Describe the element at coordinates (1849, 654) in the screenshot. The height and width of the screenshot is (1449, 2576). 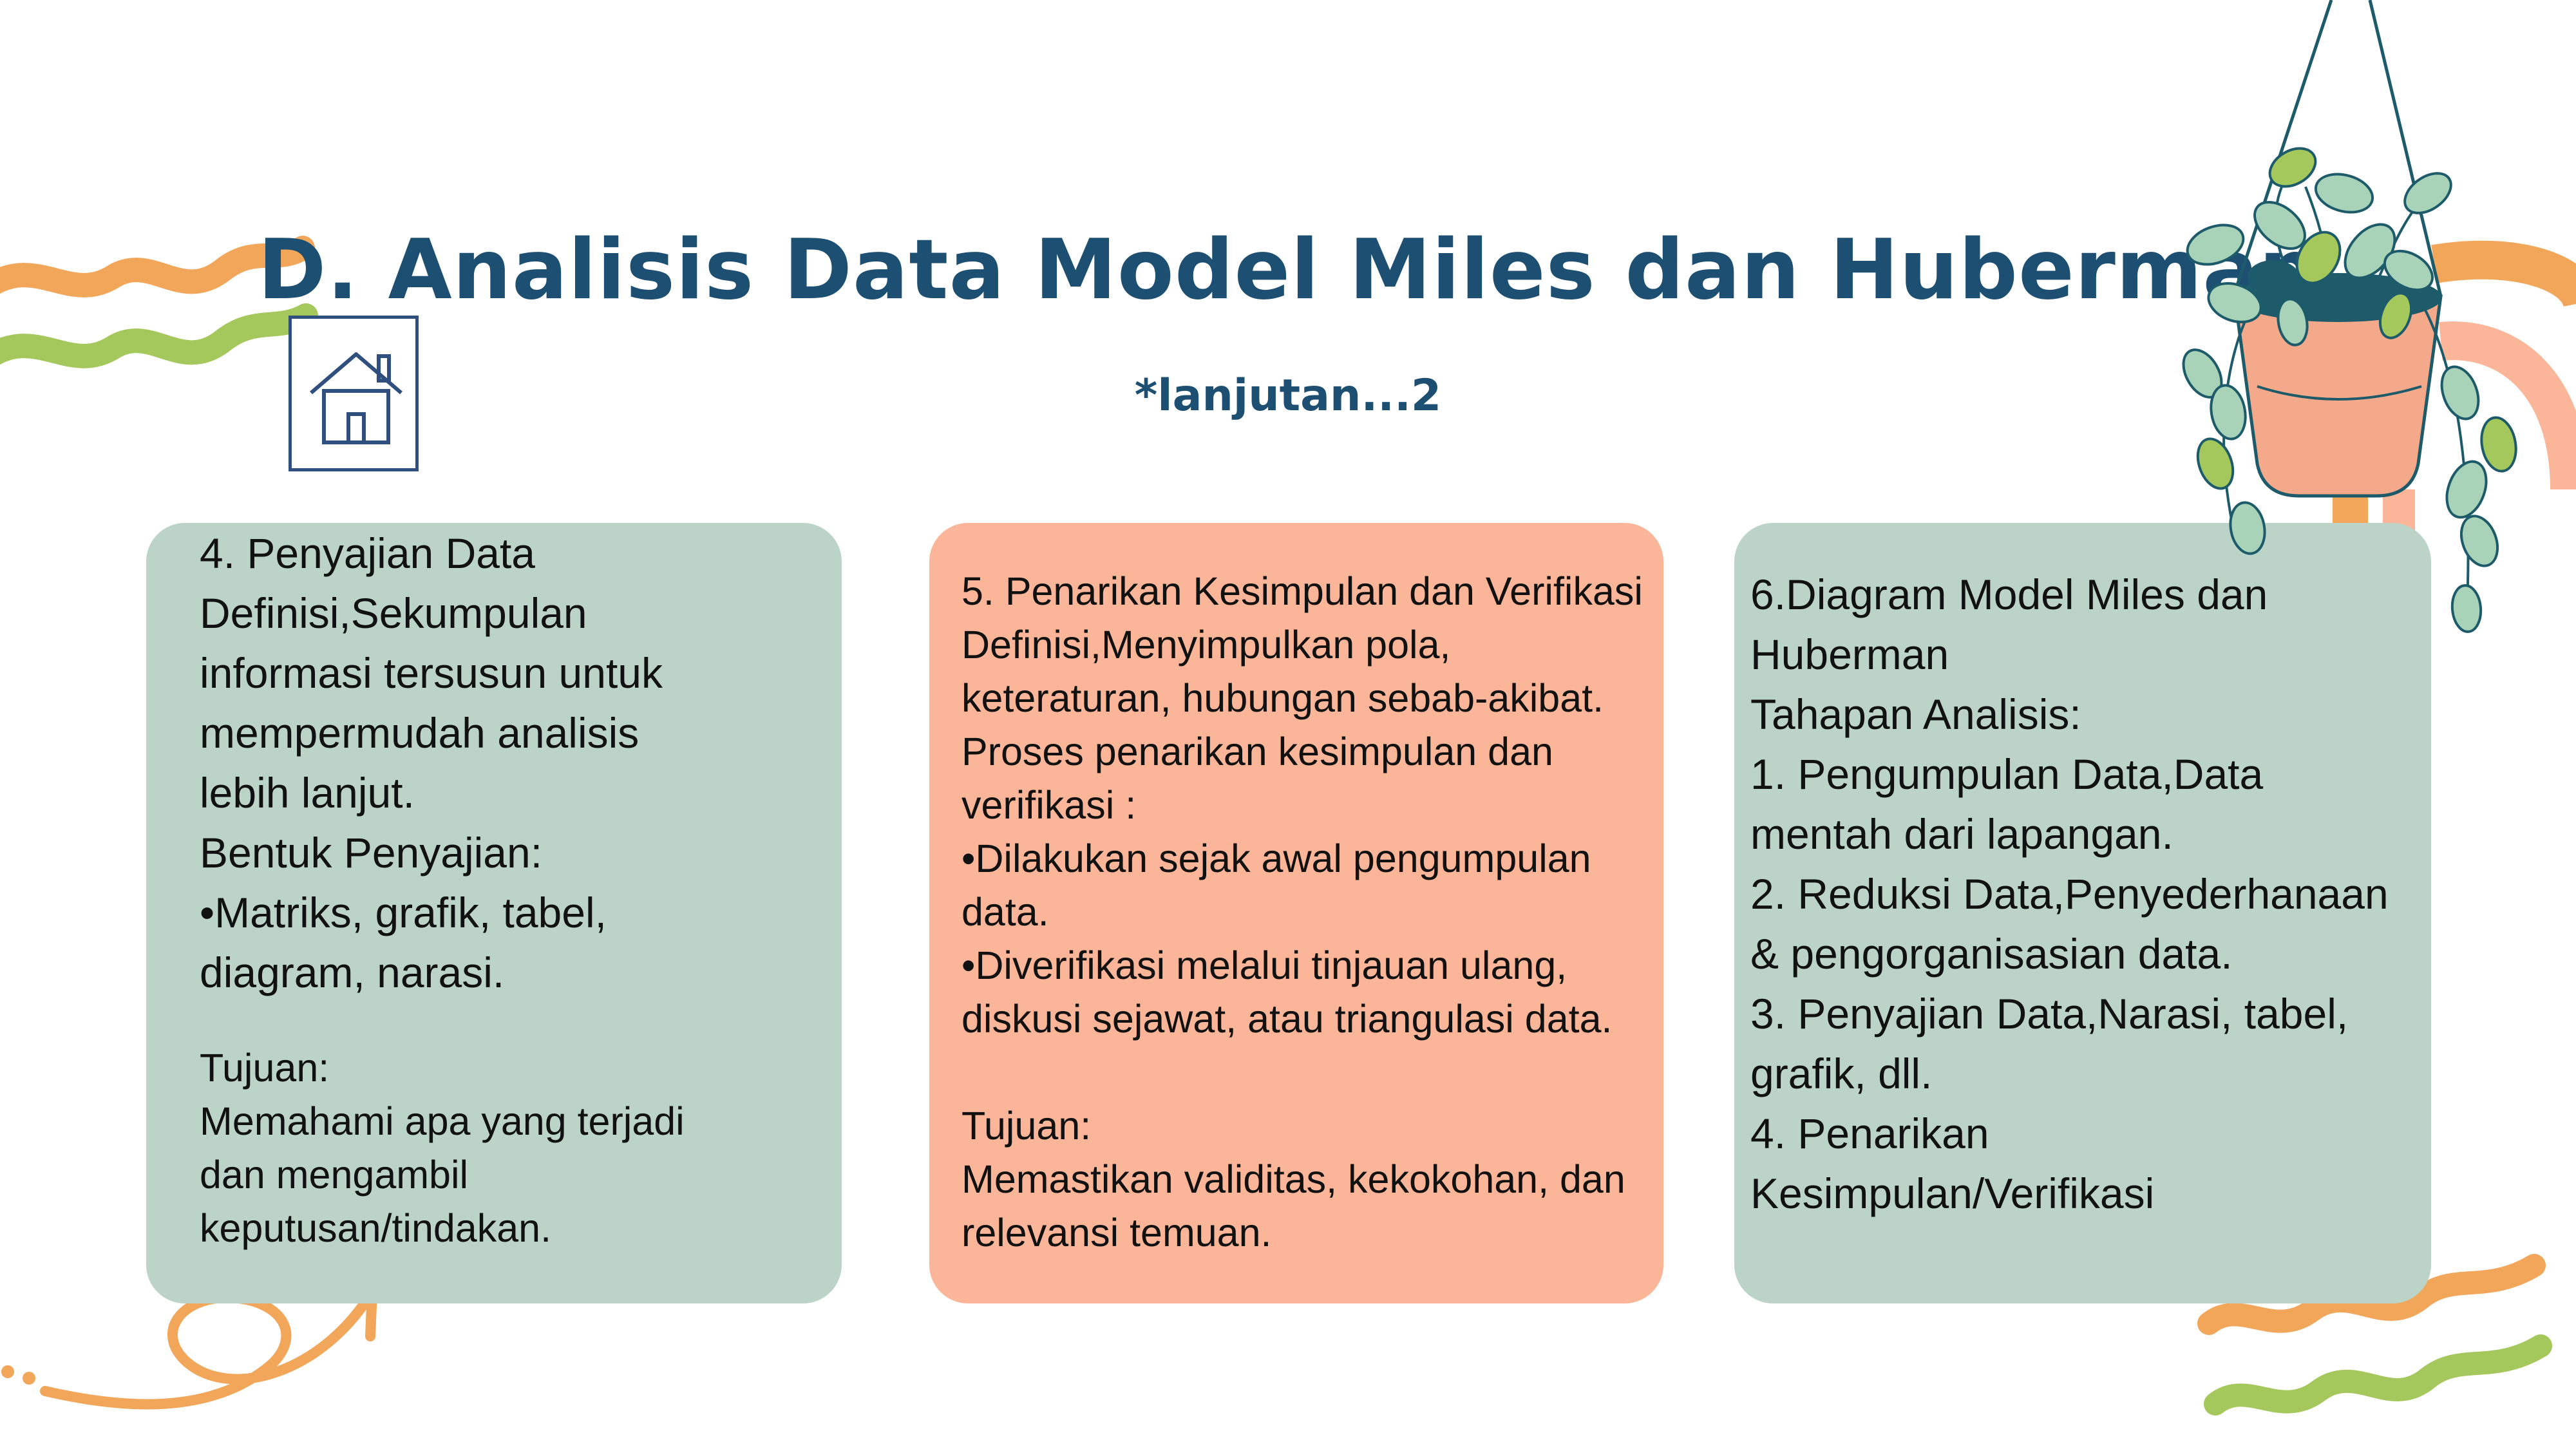
I see `card-heading: Huberman` at that location.